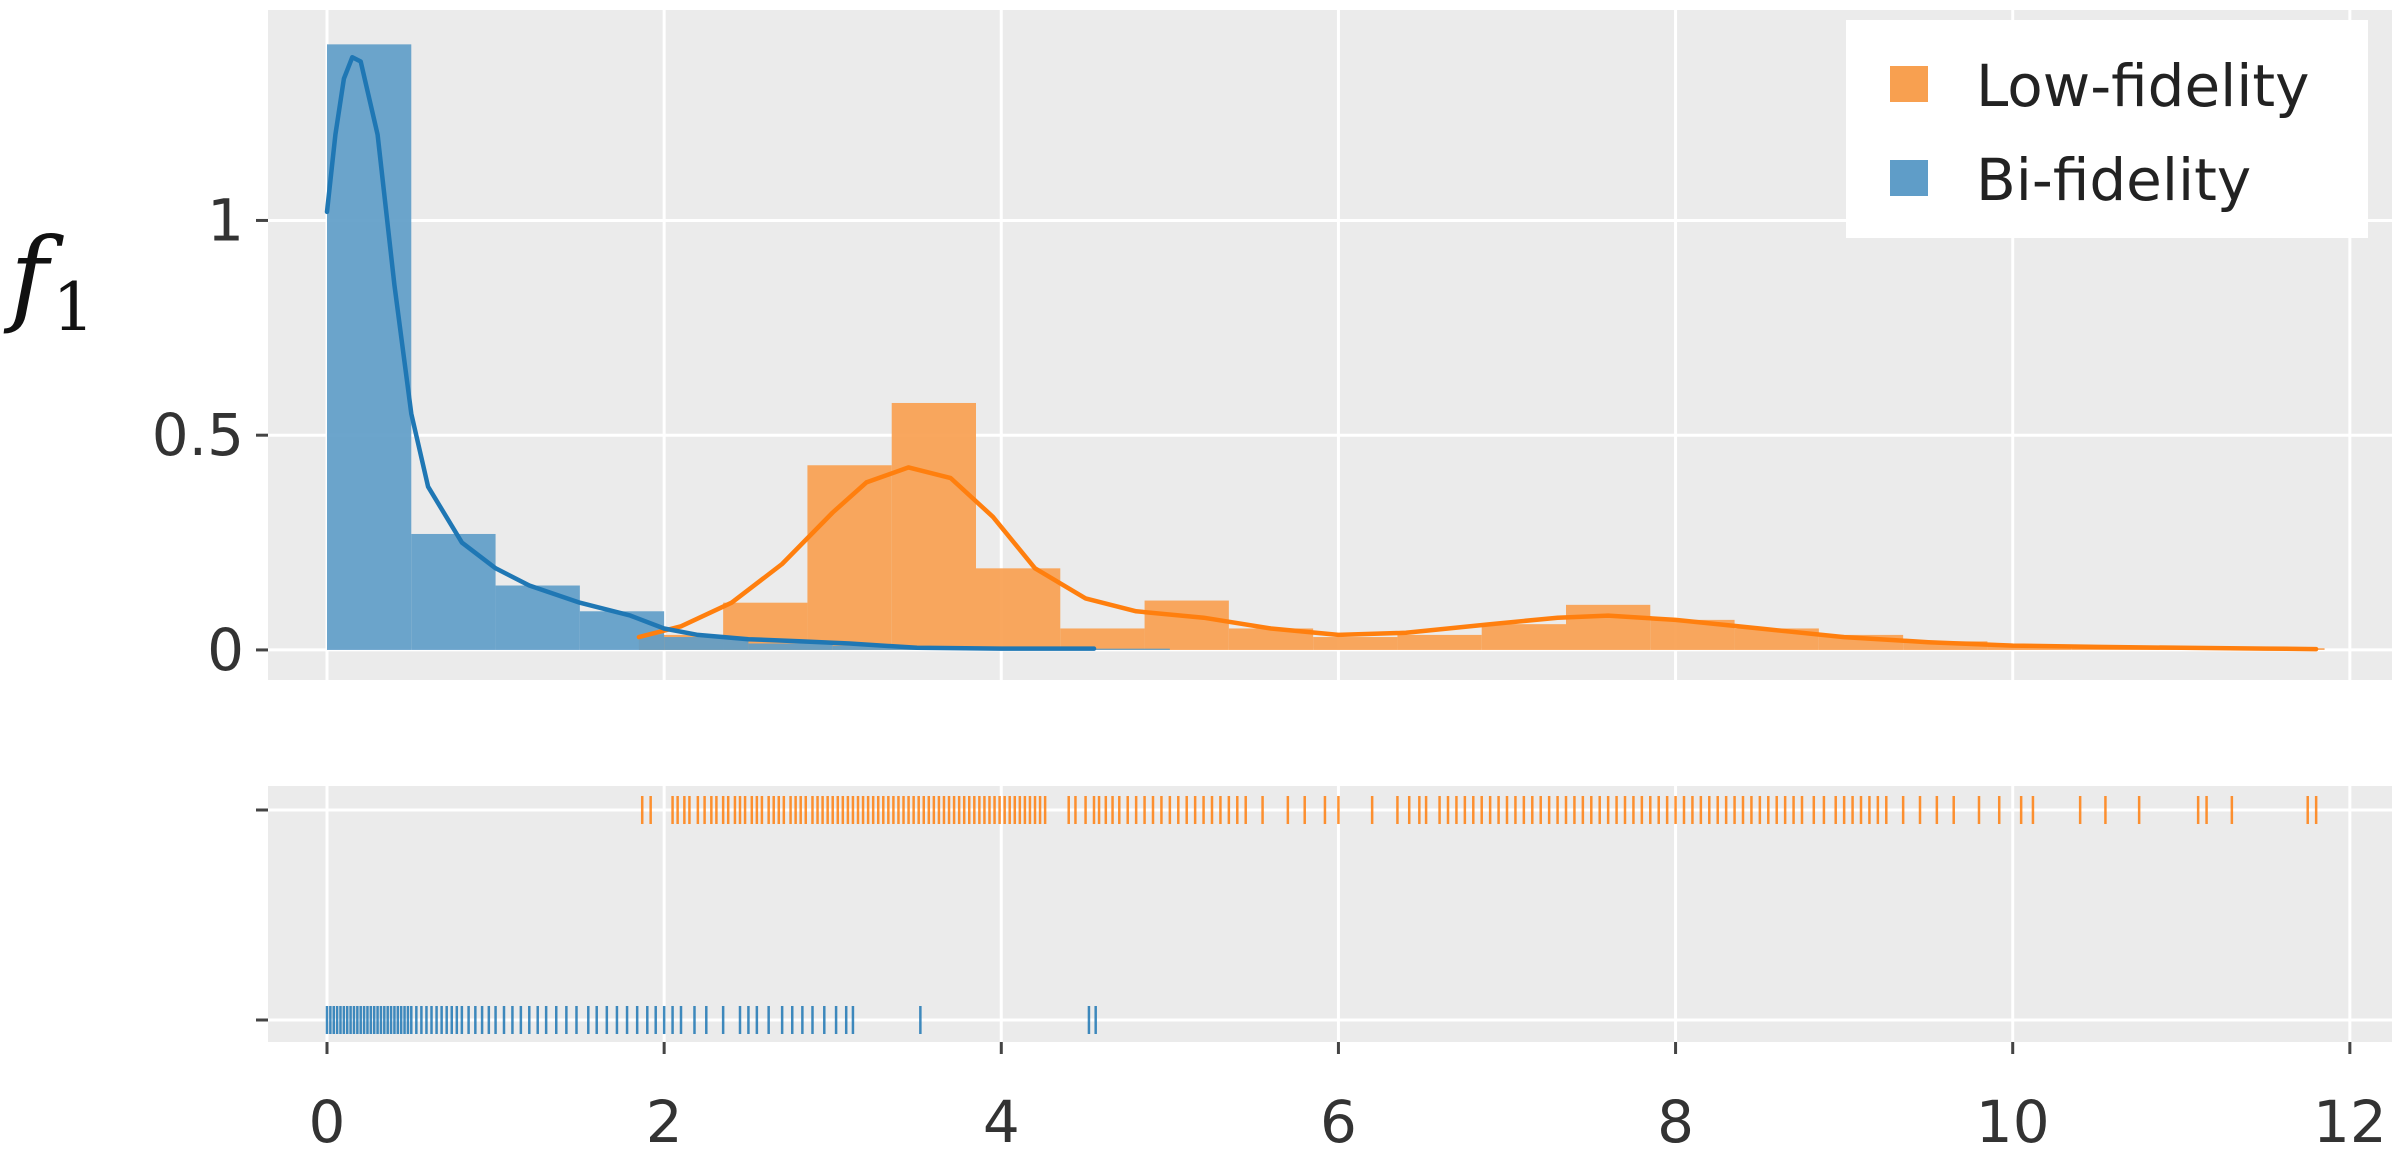  What do you see at coordinates (2142, 86) in the screenshot?
I see `legend-label-low-fidelity: Low-fidelity` at bounding box center [2142, 86].